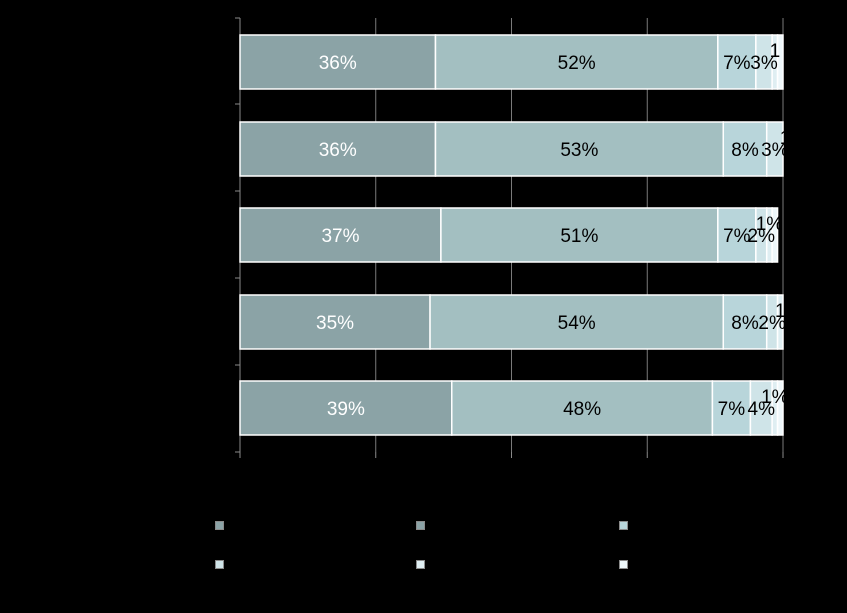 Image resolution: width=847 pixels, height=613 pixels. I want to click on data-label: 39%, so click(346, 409).